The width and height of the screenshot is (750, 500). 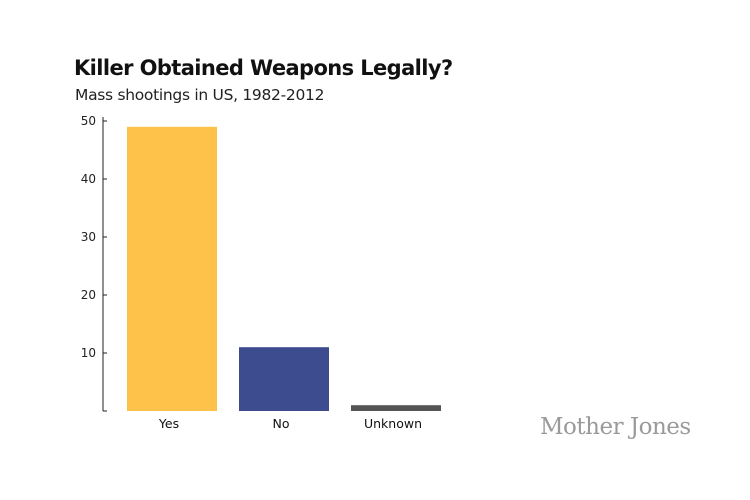 What do you see at coordinates (88, 121) in the screenshot?
I see `y-tick-label: 50` at bounding box center [88, 121].